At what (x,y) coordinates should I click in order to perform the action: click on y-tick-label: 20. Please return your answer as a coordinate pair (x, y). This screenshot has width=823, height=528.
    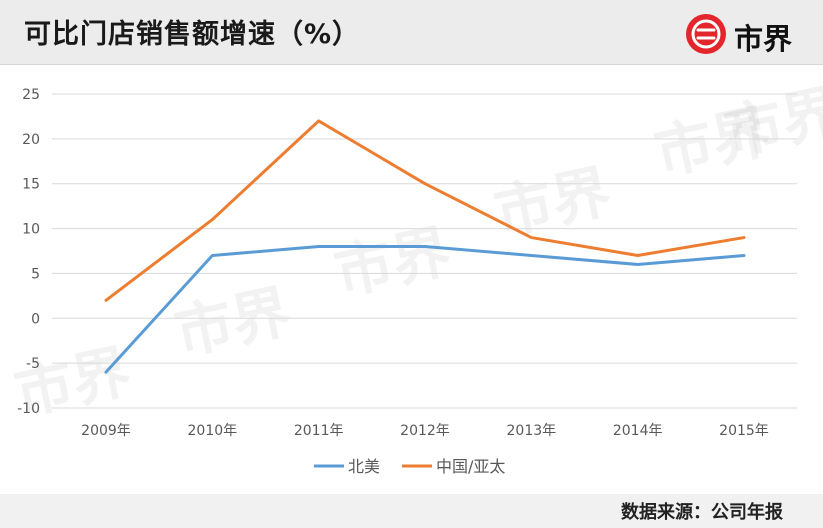
    Looking at the image, I should click on (31, 140).